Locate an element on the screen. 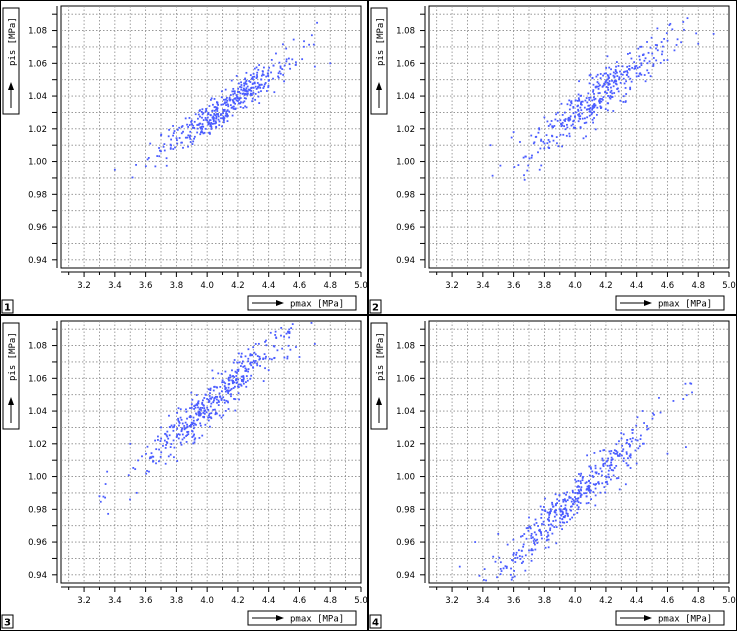 The image size is (737, 631). y-tick-label: 1.06 is located at coordinates (37, 64).